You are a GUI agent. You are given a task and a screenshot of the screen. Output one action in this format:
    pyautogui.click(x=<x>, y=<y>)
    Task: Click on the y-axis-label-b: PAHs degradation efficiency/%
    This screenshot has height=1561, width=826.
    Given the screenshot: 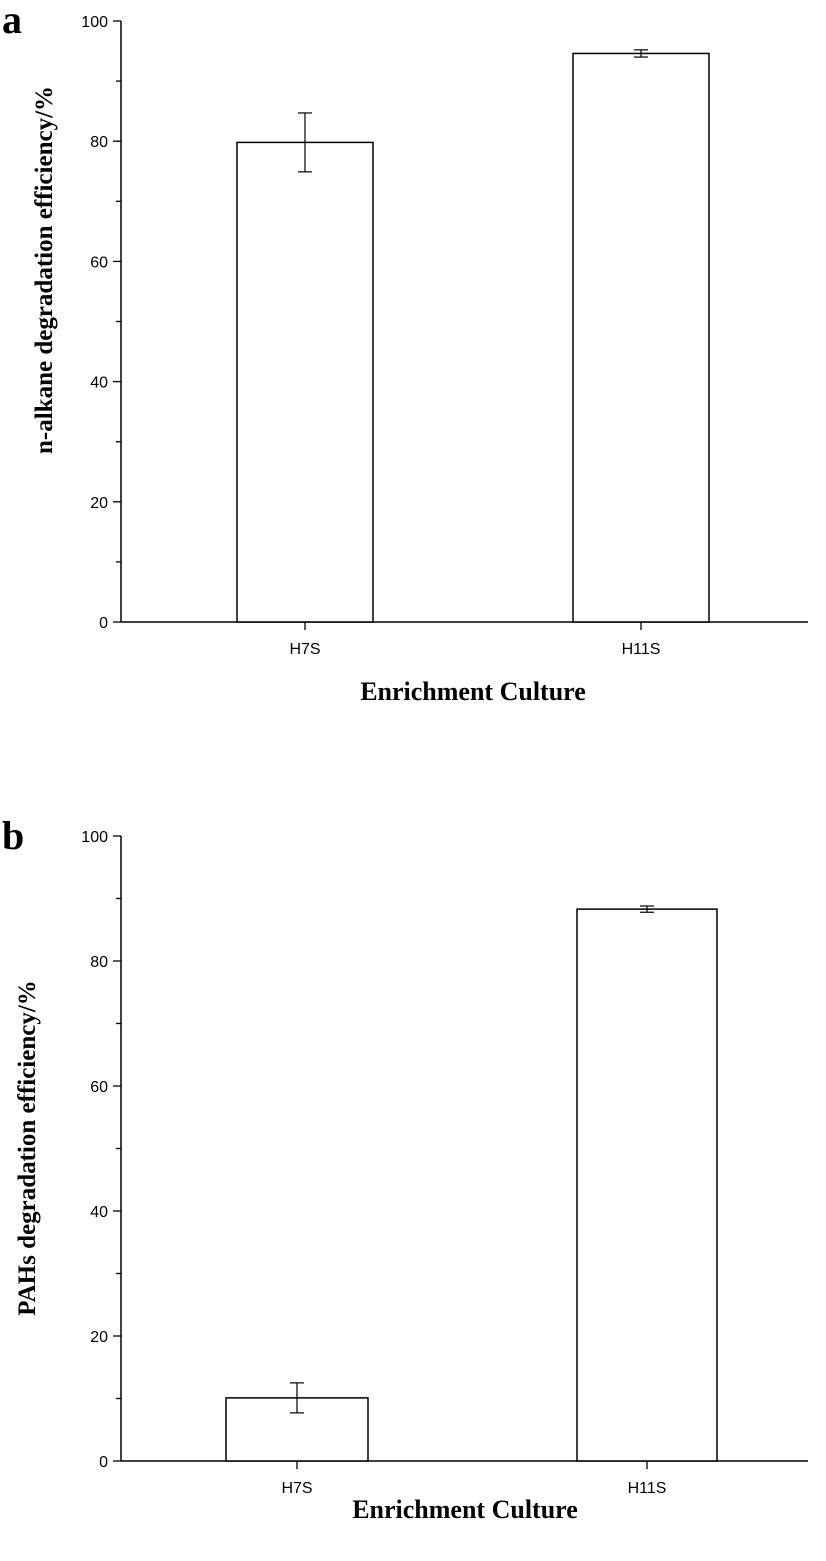 What is the action you would take?
    pyautogui.click(x=27, y=1148)
    